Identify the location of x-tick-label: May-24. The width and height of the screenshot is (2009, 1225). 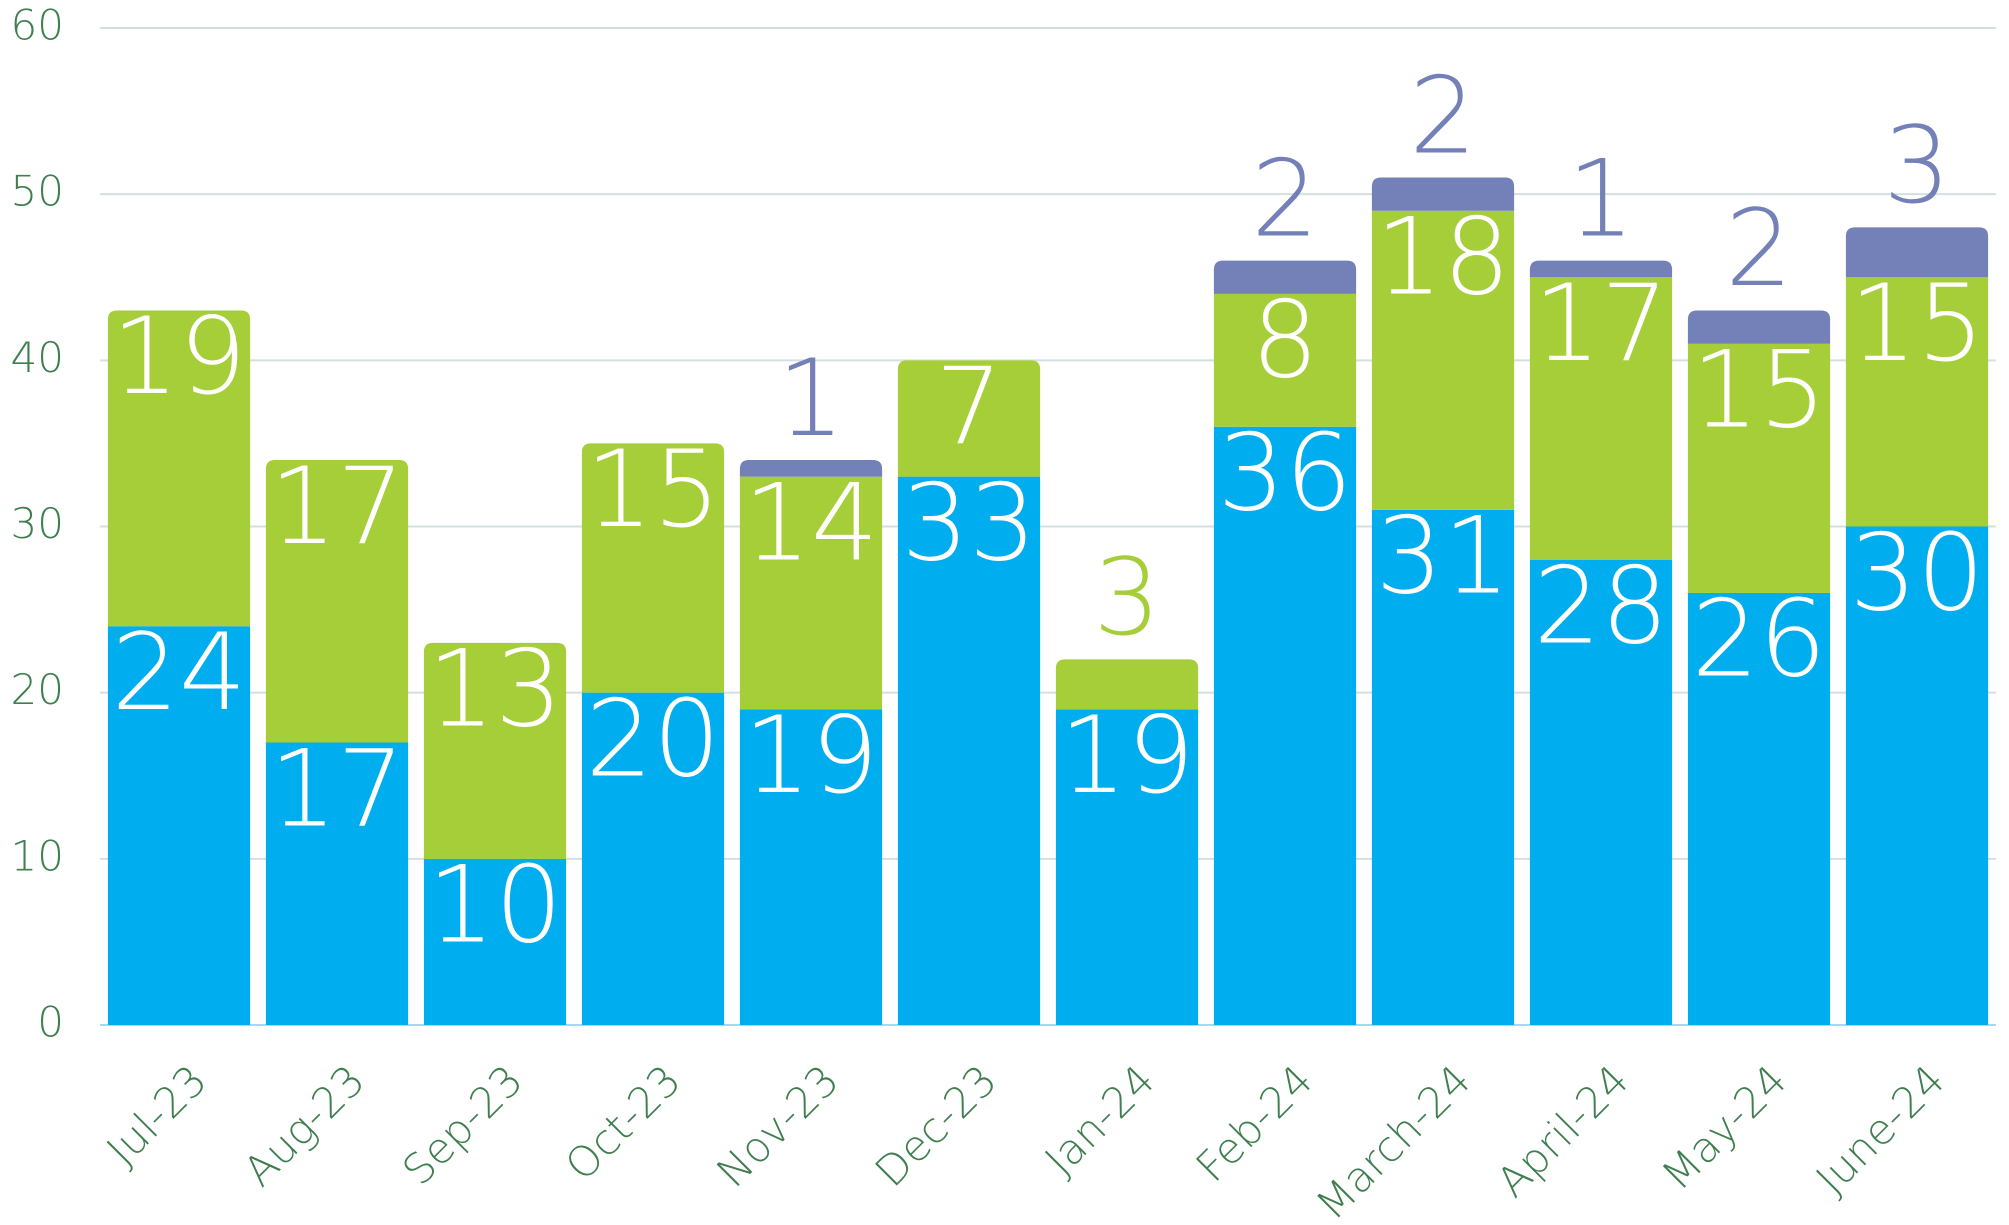
(1724, 1128).